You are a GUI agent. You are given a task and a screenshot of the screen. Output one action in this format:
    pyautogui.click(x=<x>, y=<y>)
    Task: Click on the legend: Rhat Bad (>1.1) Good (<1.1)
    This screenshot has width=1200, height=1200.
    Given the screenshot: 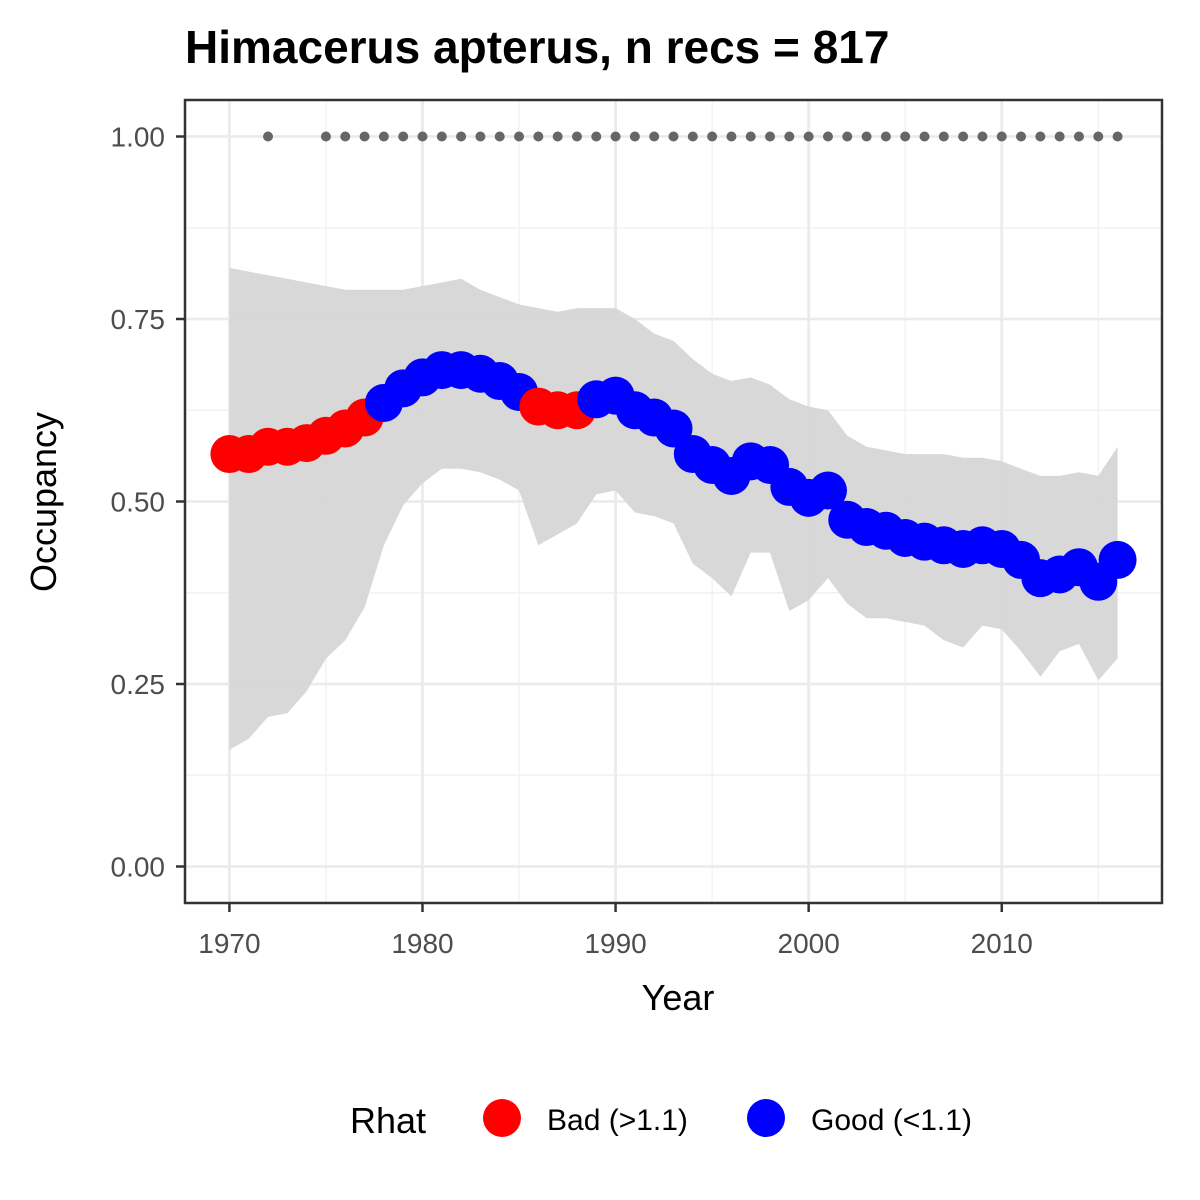 What is the action you would take?
    pyautogui.click(x=661, y=1120)
    